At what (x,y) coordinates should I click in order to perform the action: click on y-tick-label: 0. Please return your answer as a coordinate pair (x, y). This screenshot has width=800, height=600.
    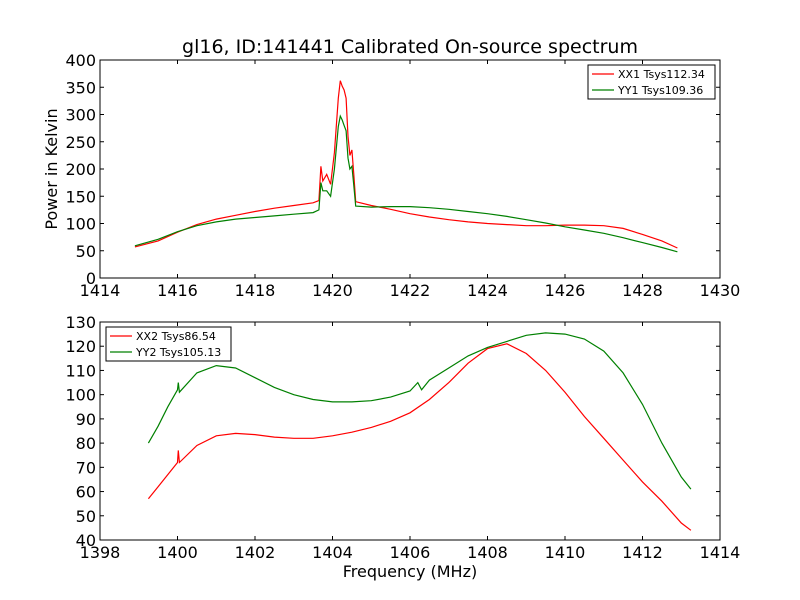
    Looking at the image, I should click on (91, 278).